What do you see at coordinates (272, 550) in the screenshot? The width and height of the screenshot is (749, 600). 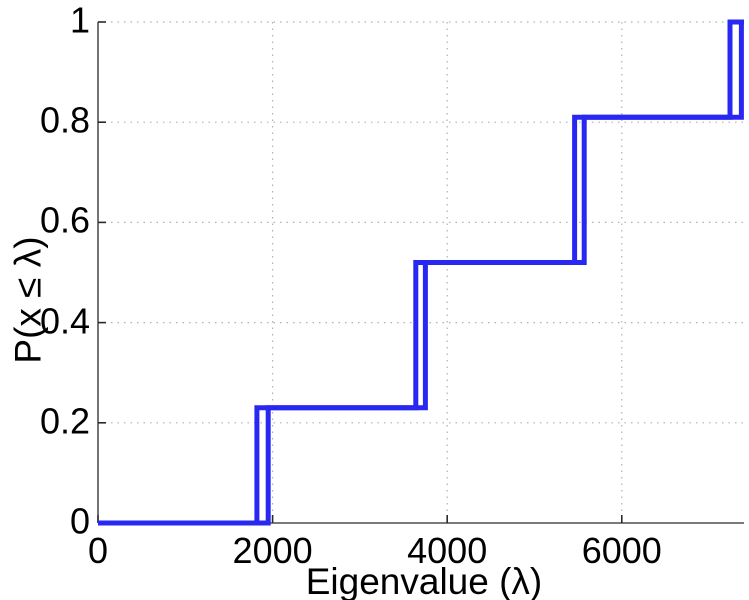 I see `x-tick-label: 2000` at bounding box center [272, 550].